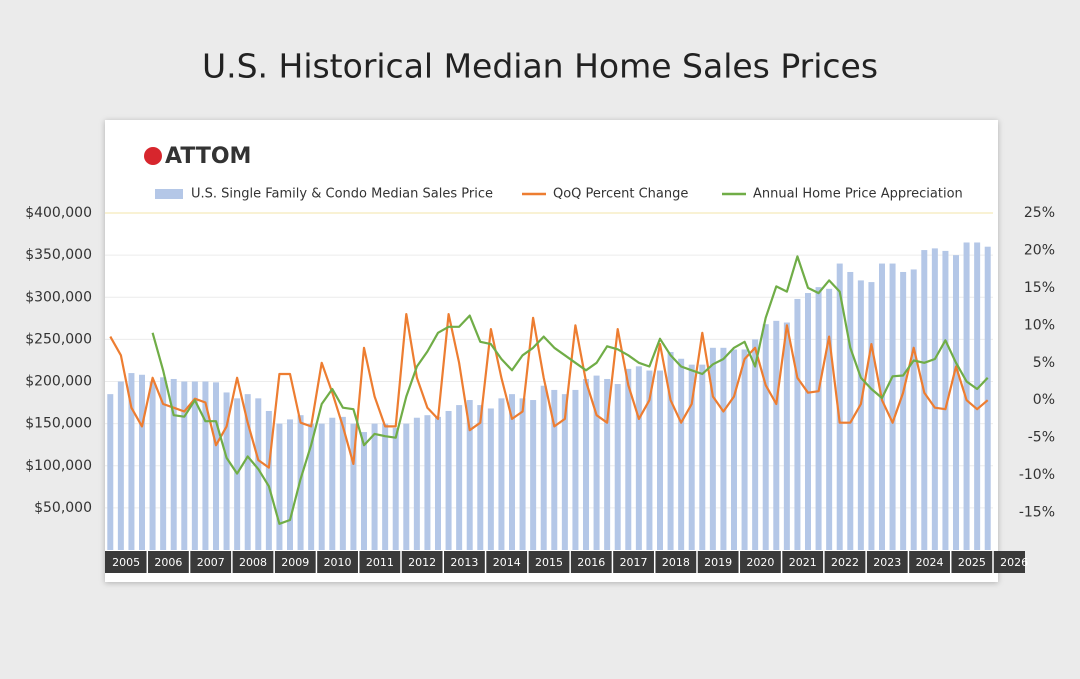  What do you see at coordinates (1039, 288) in the screenshot?
I see `y2-tick-label: 15%` at bounding box center [1039, 288].